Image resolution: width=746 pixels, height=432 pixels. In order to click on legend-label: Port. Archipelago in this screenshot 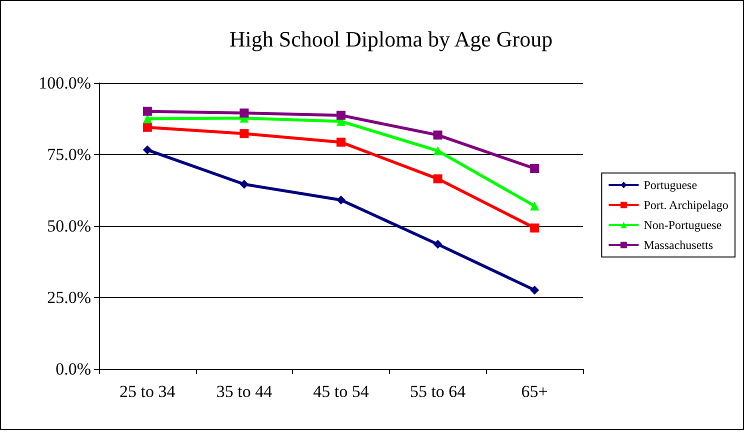, I will do `click(686, 205)`.